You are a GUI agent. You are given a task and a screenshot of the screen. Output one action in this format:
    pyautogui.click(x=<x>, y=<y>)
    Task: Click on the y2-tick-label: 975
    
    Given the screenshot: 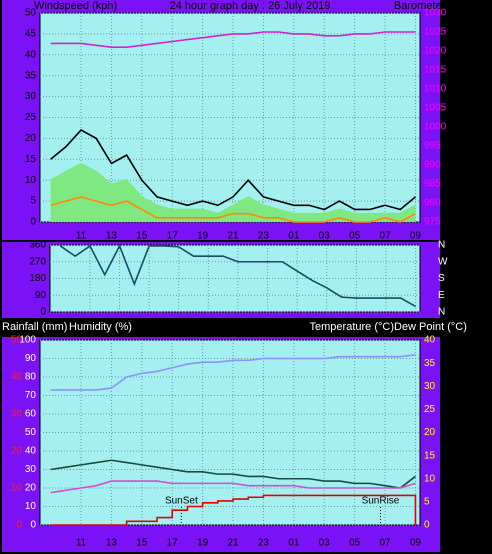 What is the action you would take?
    pyautogui.click(x=432, y=222)
    